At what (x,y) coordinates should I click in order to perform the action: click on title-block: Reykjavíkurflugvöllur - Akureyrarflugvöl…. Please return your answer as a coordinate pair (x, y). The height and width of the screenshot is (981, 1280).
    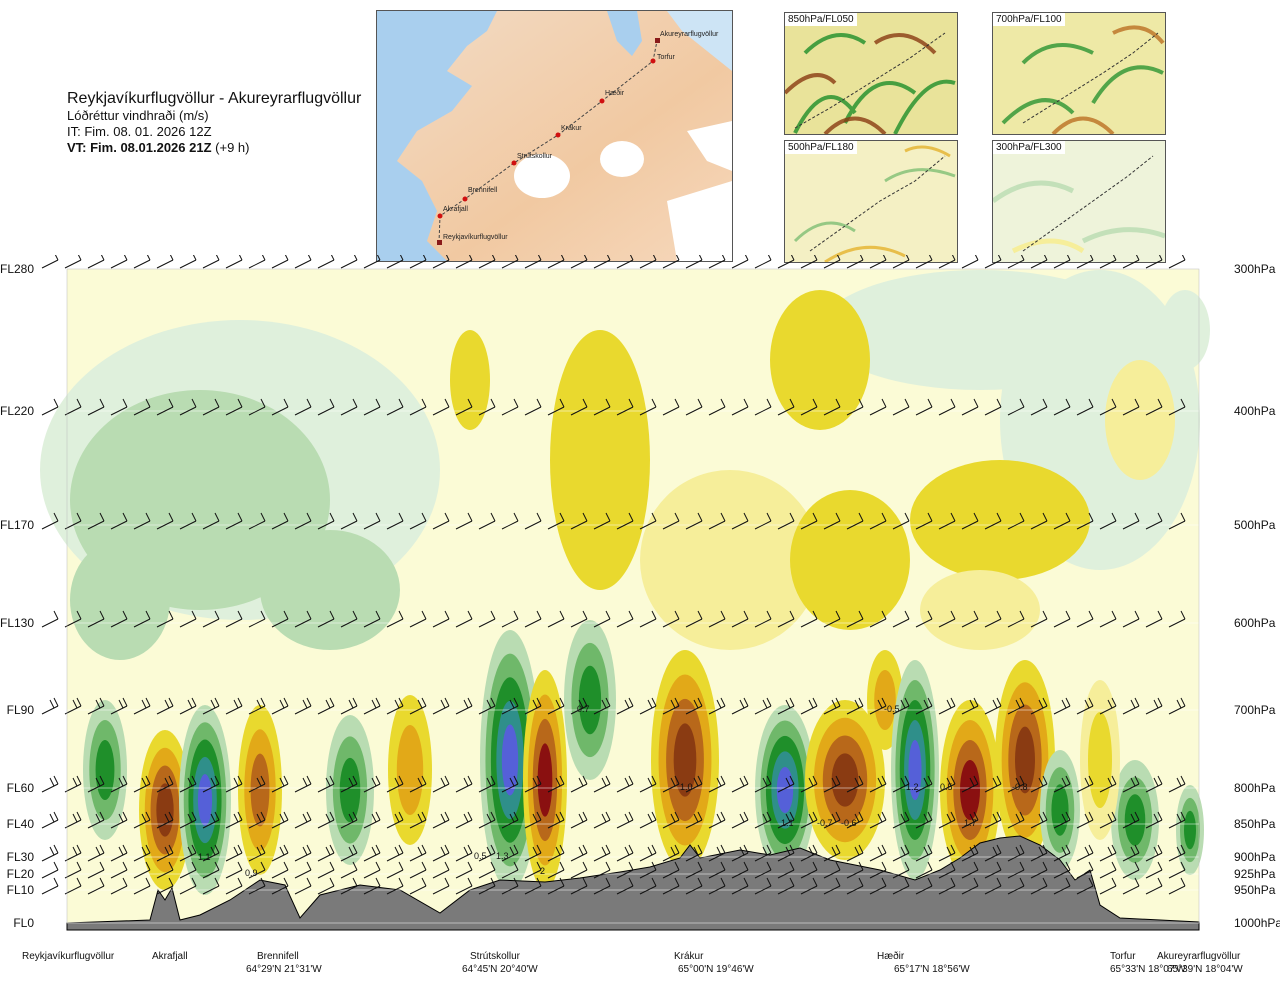
    Looking at the image, I should click on (214, 123).